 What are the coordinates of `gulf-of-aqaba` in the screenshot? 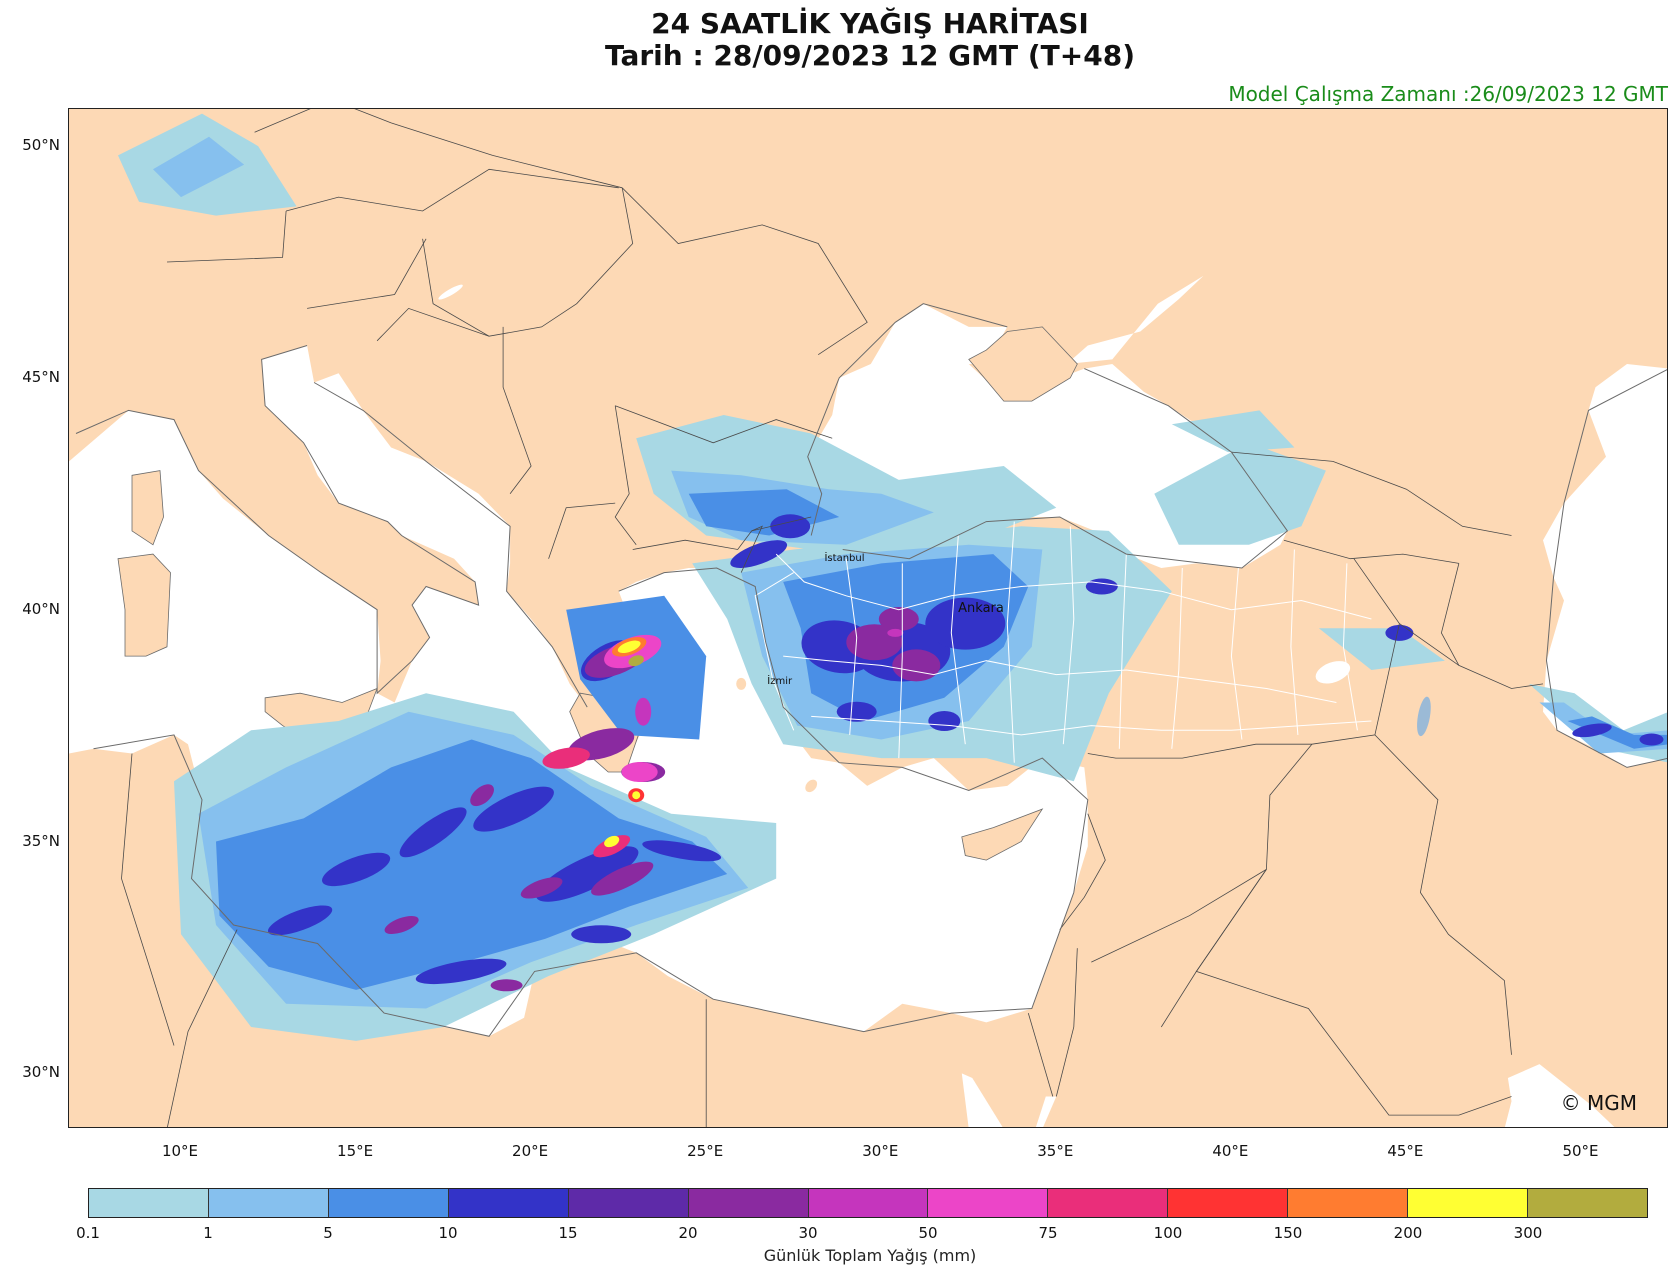 It's located at (1046, 1111).